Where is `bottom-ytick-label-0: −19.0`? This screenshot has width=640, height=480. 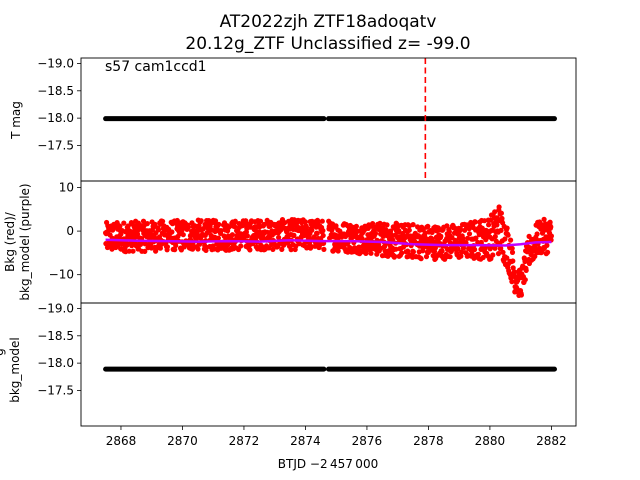
bottom-ytick-label-0: −19.0 is located at coordinates (55, 308).